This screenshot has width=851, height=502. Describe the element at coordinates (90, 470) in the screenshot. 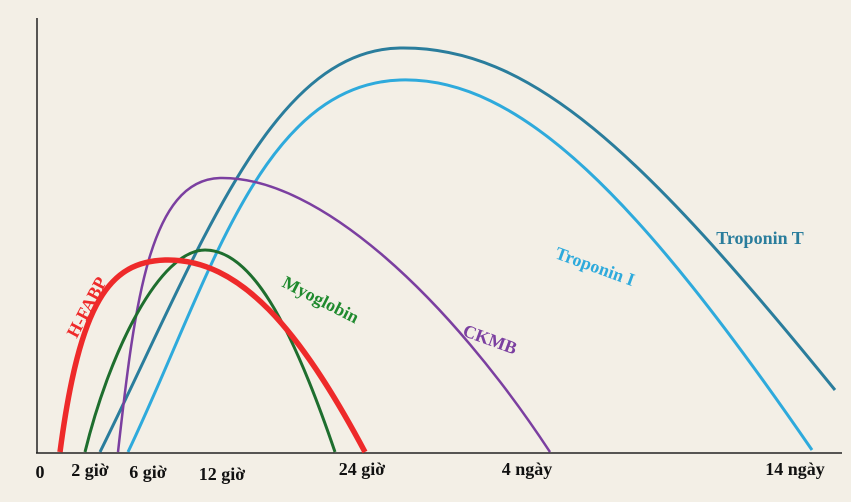

I see `x-label: 2 giờ` at that location.